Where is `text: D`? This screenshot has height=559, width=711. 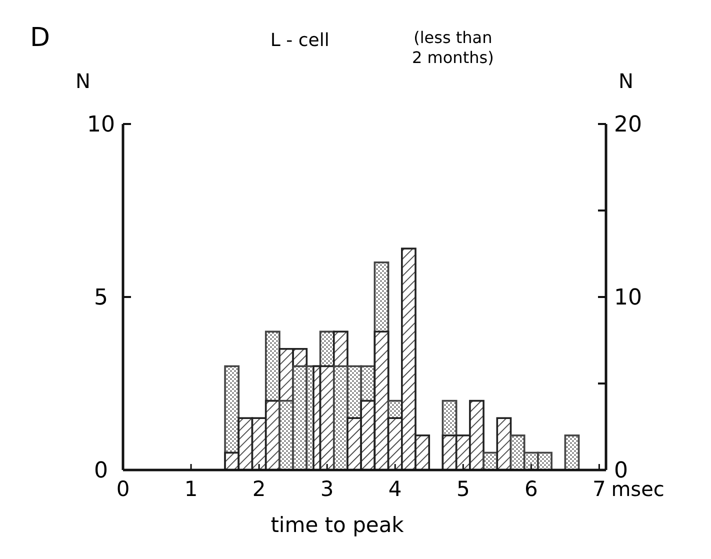
text: D is located at coordinates (40, 38).